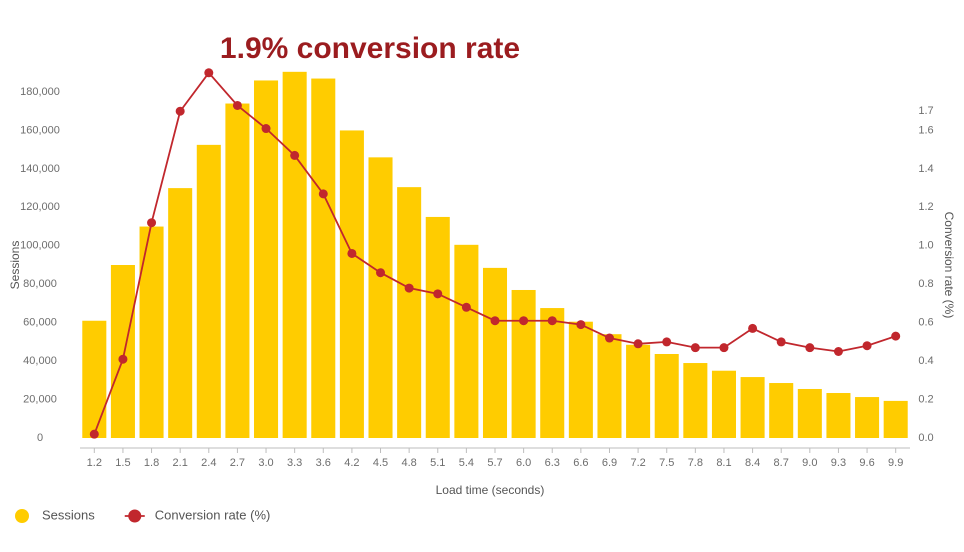 The height and width of the screenshot is (552, 964). I want to click on y-axis-title: Sessions, so click(15, 265).